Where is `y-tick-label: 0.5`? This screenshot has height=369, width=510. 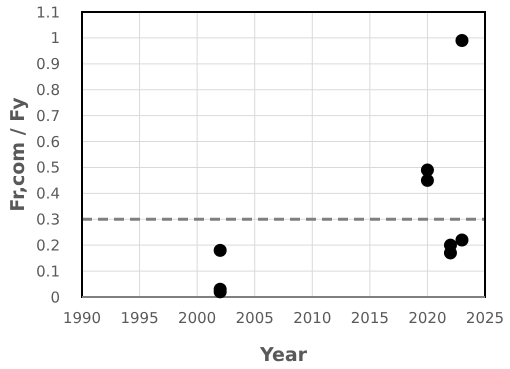 y-tick-label: 0.5 is located at coordinates (48, 167).